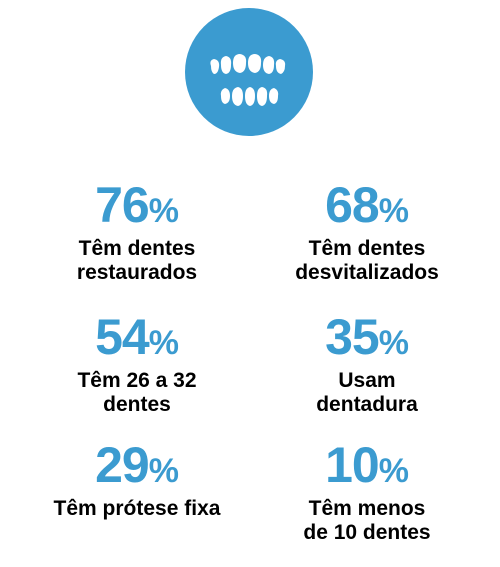  Describe the element at coordinates (367, 465) in the screenshot. I see `stat-value: 10%` at that location.